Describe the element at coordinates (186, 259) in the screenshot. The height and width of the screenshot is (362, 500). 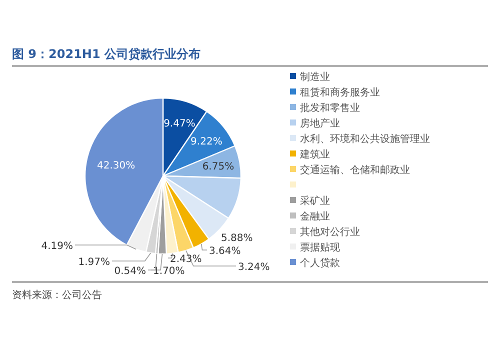
I see `data-label: 2.43%` at that location.